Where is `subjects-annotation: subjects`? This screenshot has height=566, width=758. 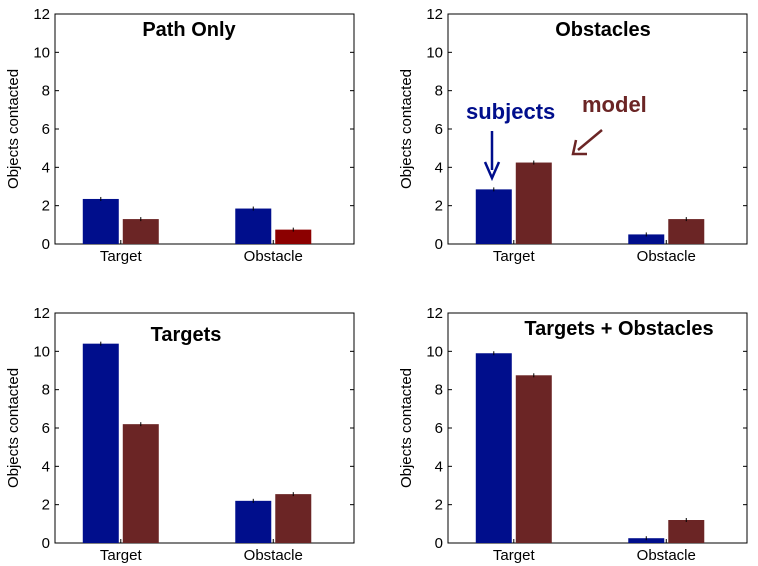
subjects-annotation: subjects is located at coordinates (510, 111).